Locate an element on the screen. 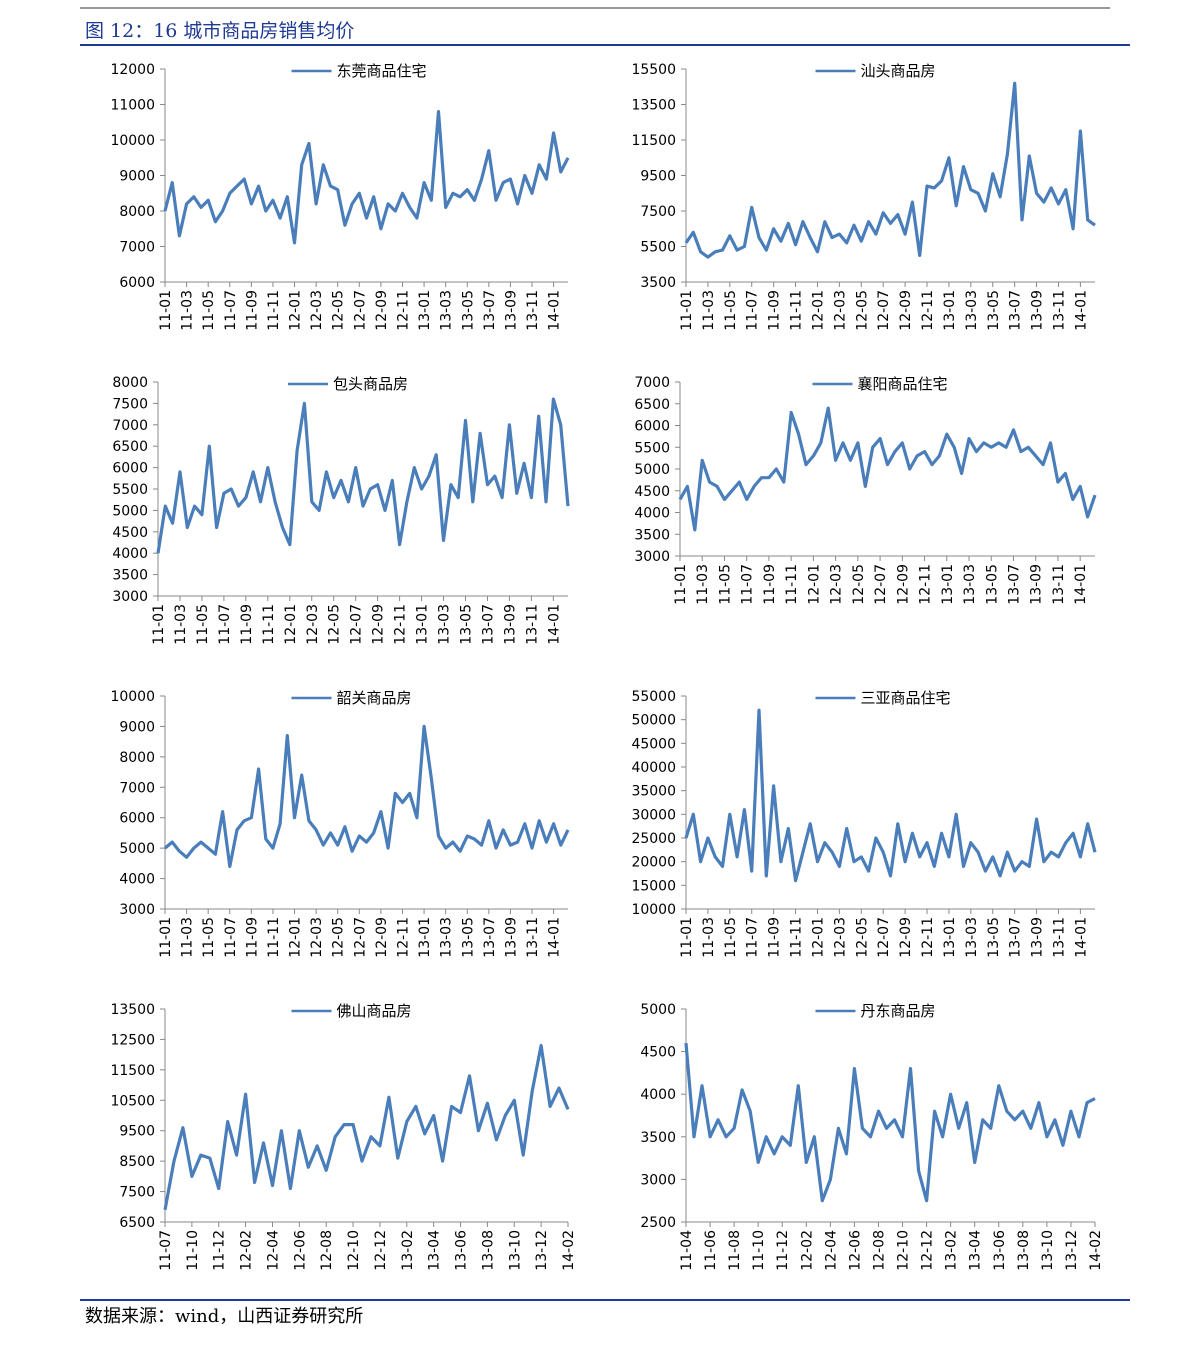 The height and width of the screenshot is (1350, 1191). x-tick-label: 12-10 is located at coordinates (354, 1250).